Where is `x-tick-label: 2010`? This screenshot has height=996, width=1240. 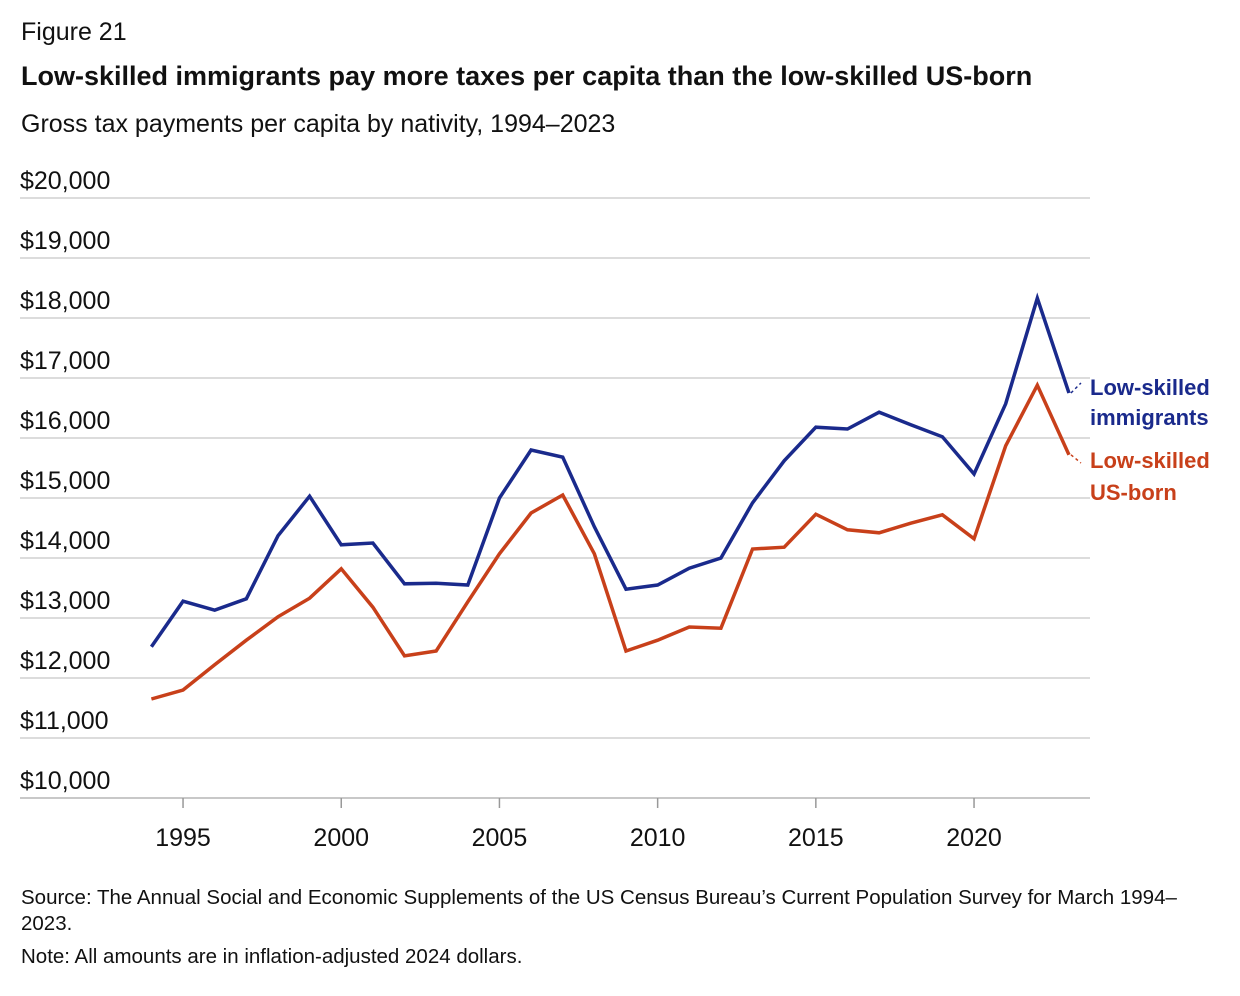
x-tick-label: 2010 is located at coordinates (658, 838).